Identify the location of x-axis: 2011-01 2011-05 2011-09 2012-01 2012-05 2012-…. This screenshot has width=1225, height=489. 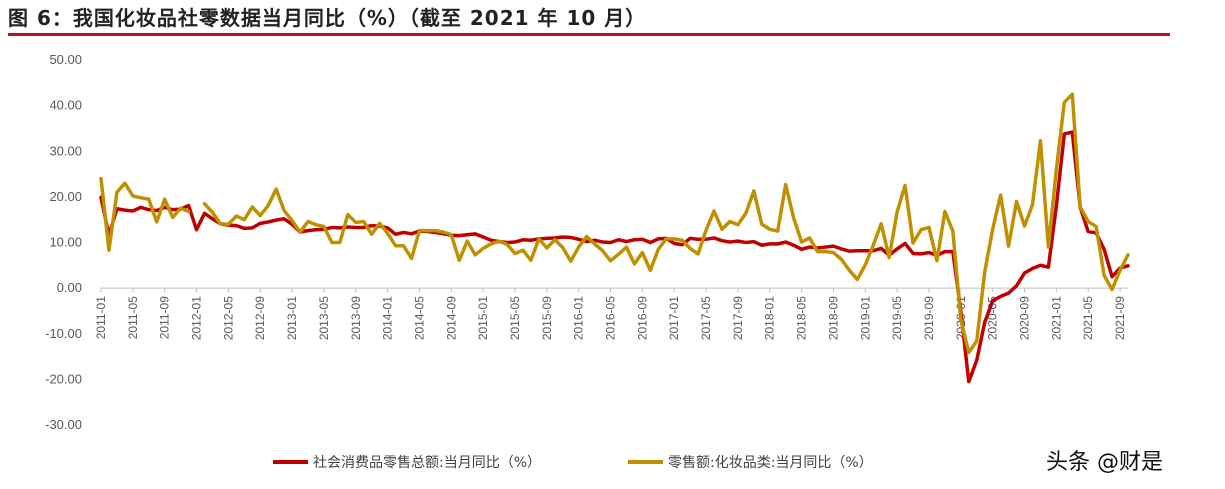
(611, 313).